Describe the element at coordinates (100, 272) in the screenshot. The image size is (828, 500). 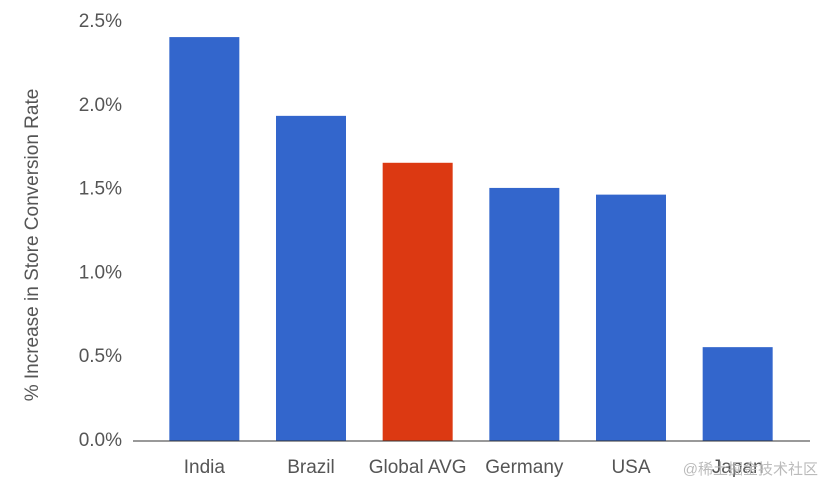
I see `y-tick-label: 1.0%` at that location.